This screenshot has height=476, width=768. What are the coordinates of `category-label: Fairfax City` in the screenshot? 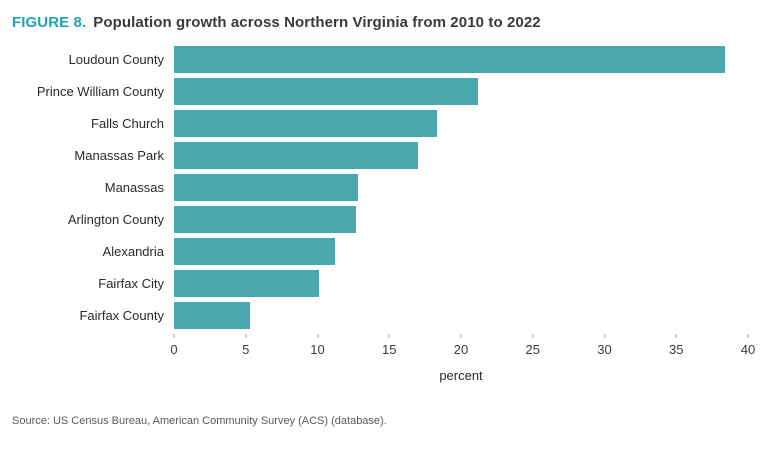 It's located at (131, 283).